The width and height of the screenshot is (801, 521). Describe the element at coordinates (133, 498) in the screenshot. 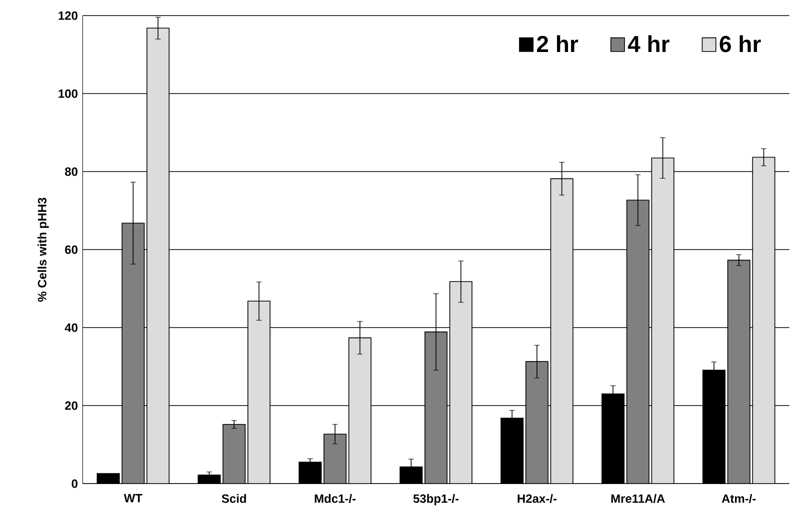

I see `x-tick-label: WT` at that location.